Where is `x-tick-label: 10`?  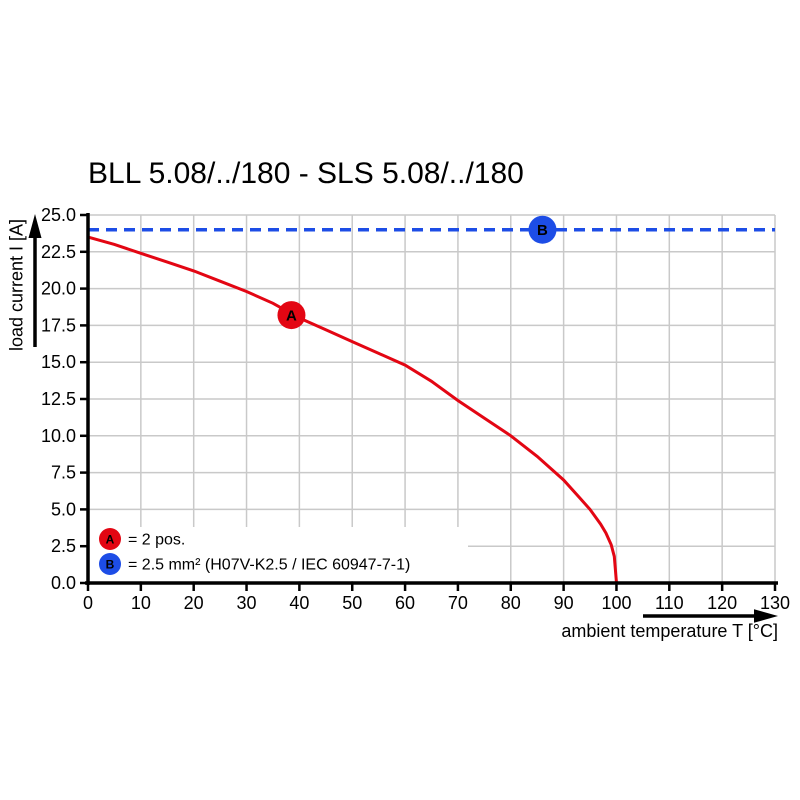 x-tick-label: 10 is located at coordinates (141, 603).